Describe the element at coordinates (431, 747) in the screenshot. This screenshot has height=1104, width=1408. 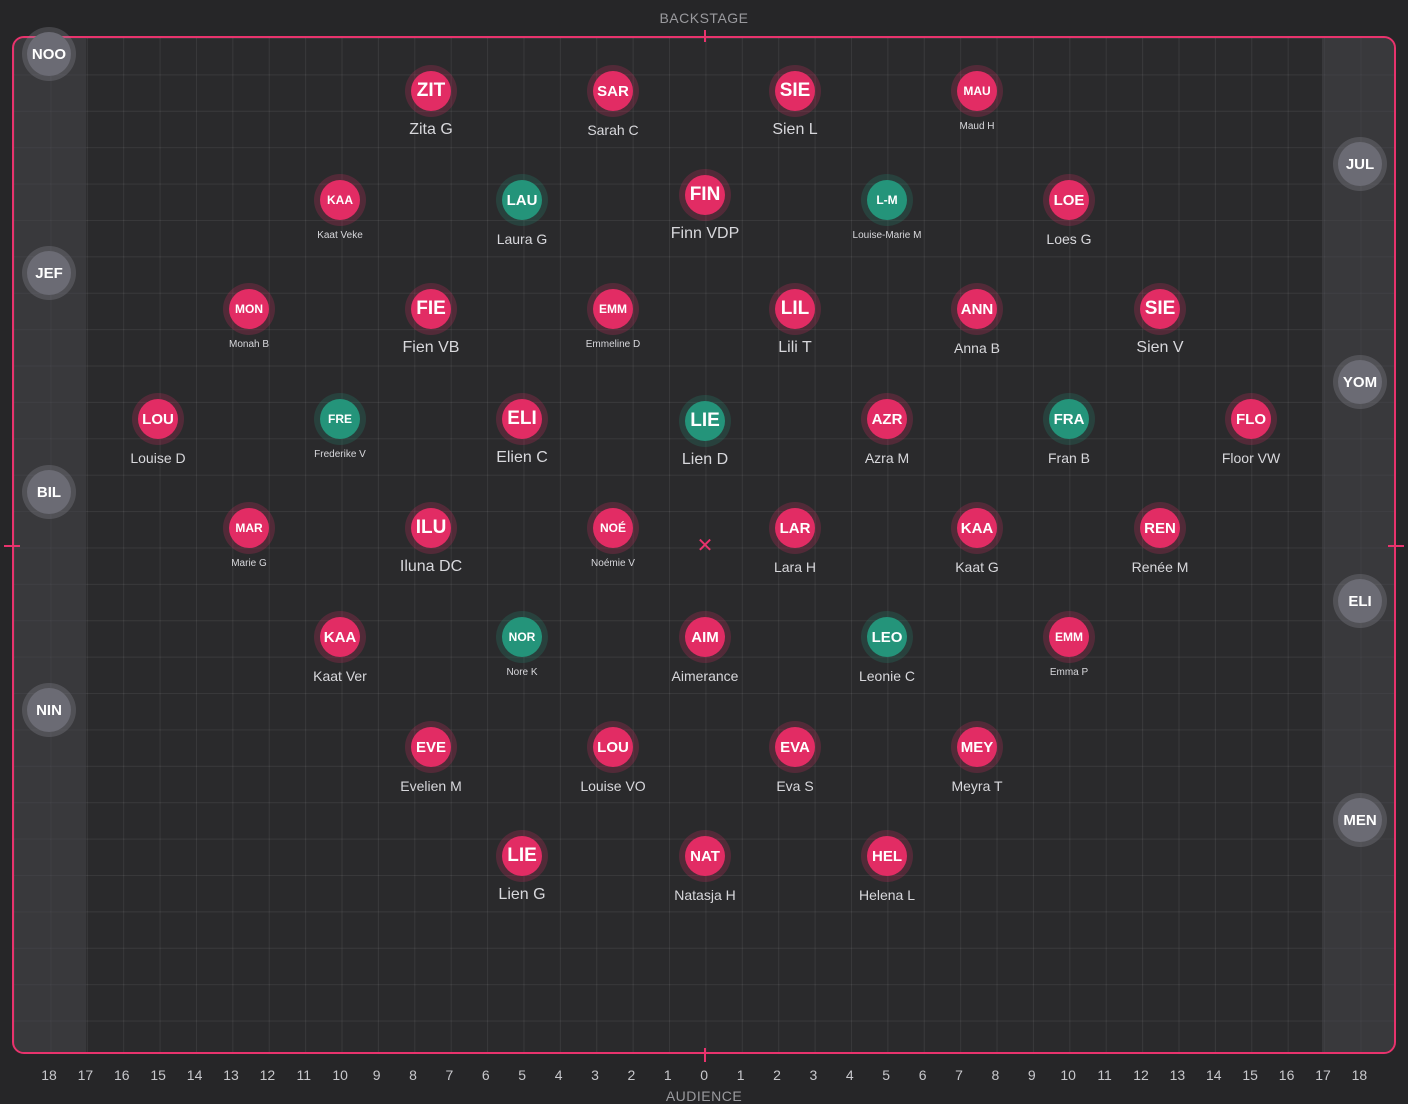
I see `dancer-badge: EVE` at that location.